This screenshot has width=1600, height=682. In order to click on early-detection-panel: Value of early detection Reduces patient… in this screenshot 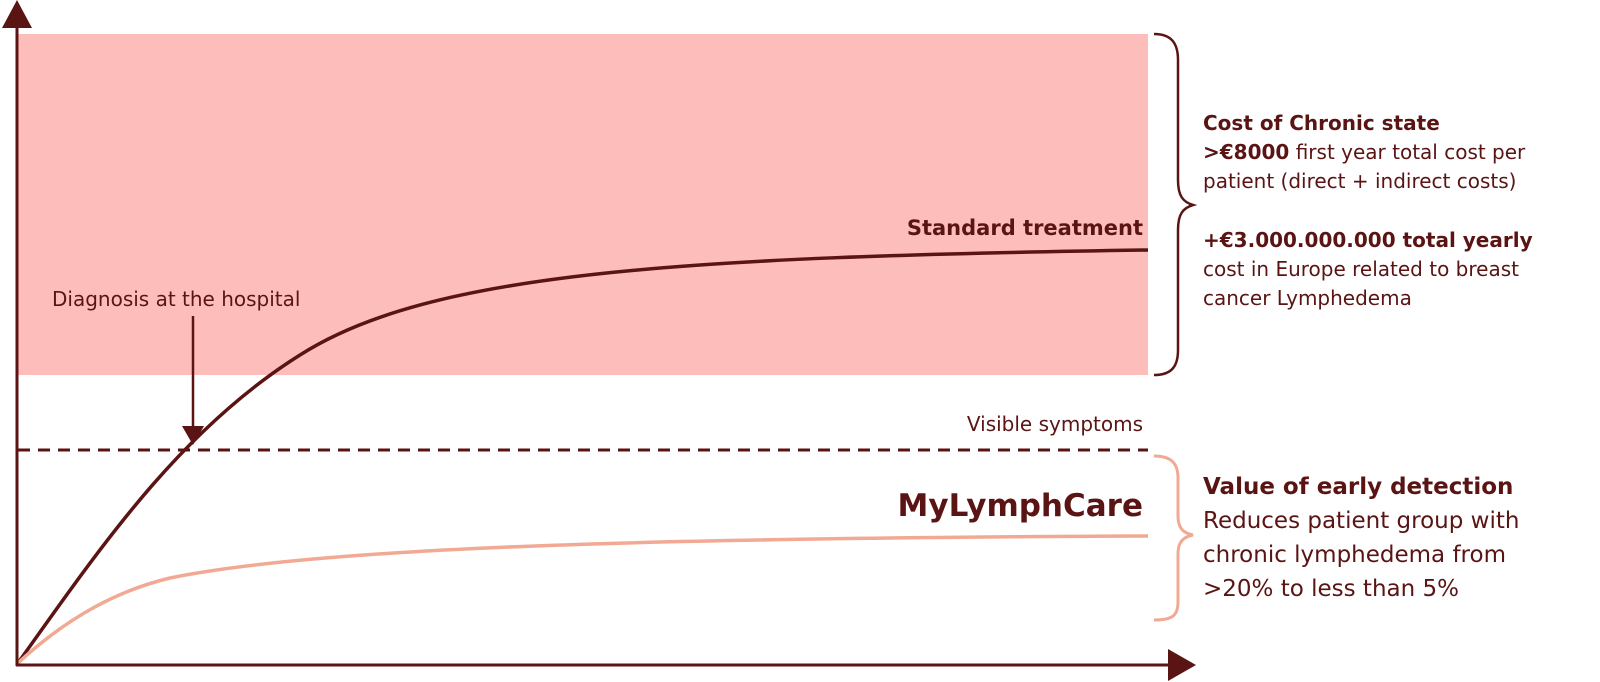, I will do `click(1361, 538)`.